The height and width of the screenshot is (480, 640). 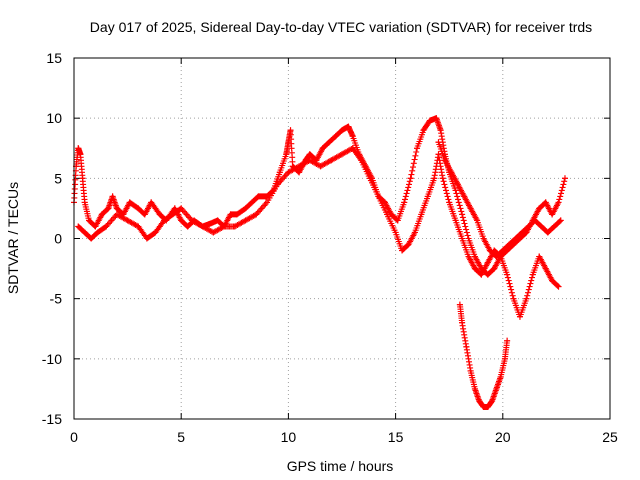 I want to click on y-axis-label: SDTVAR / TECUs, so click(x=13, y=238).